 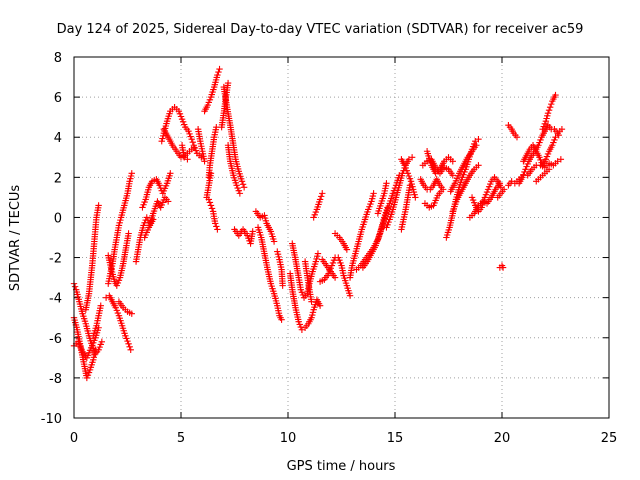 I want to click on y-tick-label: -4, so click(x=55, y=299).